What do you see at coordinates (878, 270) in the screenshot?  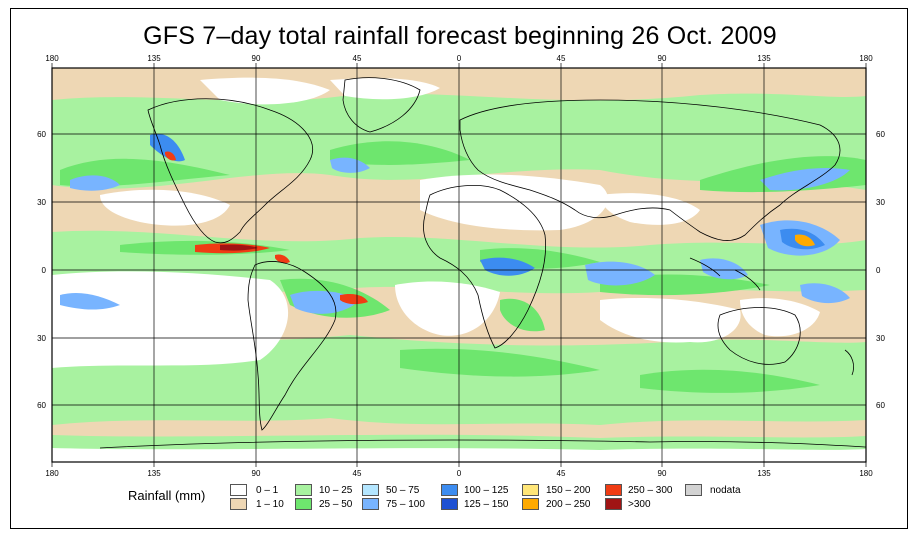 I see `right-lat-label: 0` at bounding box center [878, 270].